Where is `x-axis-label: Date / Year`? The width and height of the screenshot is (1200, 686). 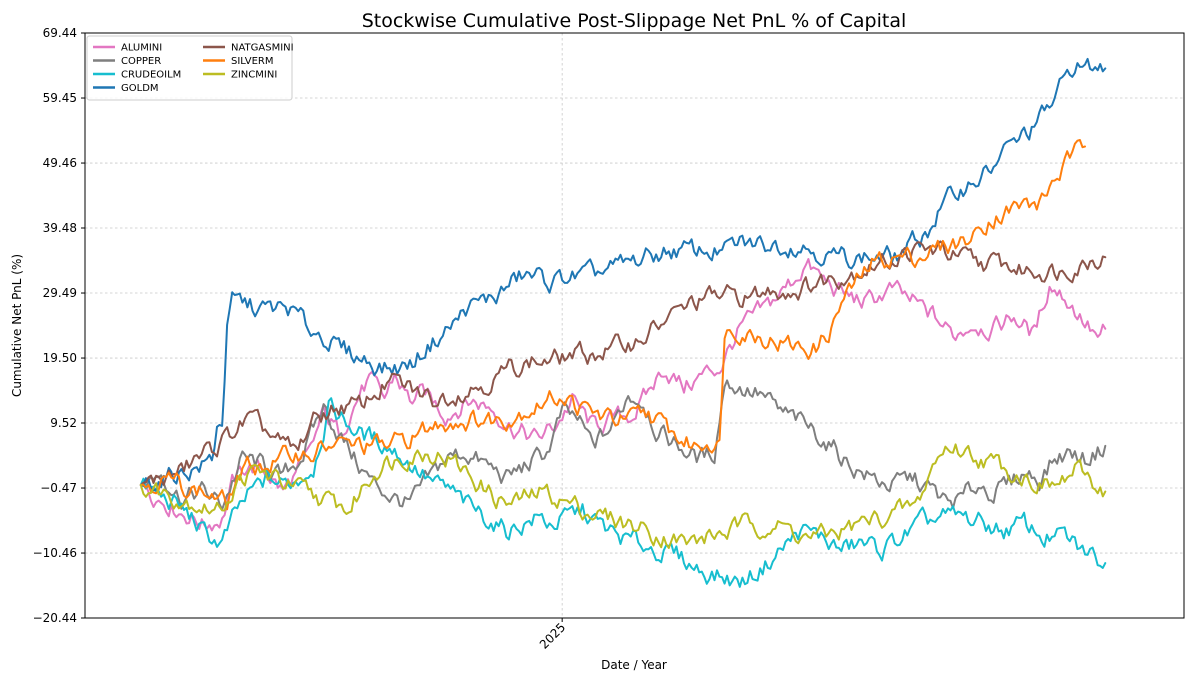 x-axis-label: Date / Year is located at coordinates (634, 665).